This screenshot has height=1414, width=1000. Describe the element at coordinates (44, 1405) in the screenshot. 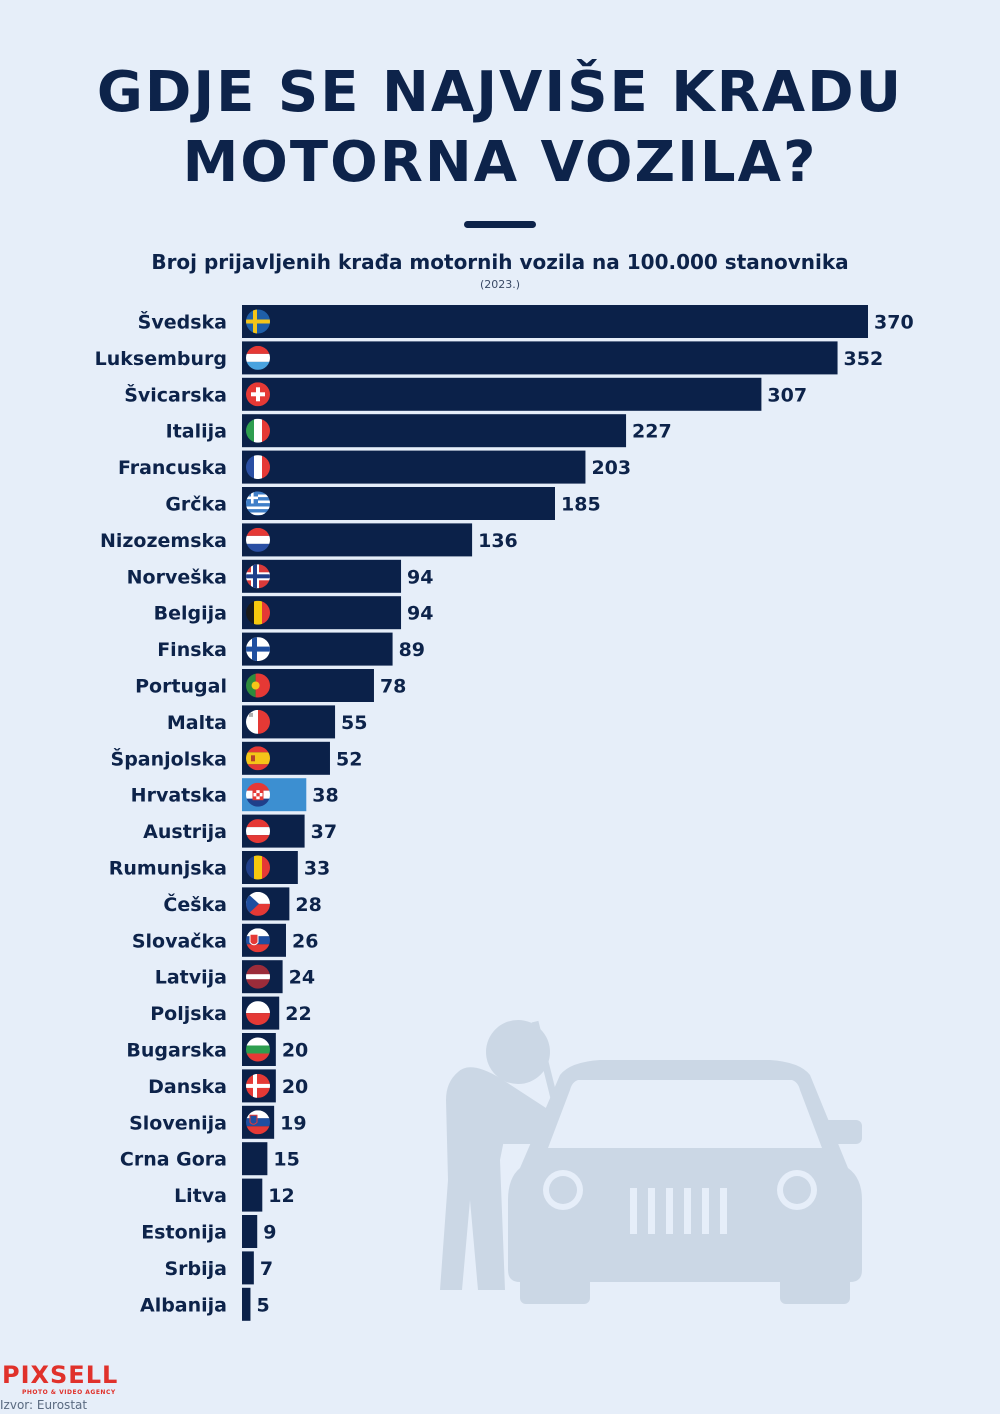

I see `source-note: Izvor: Eurostat` at that location.